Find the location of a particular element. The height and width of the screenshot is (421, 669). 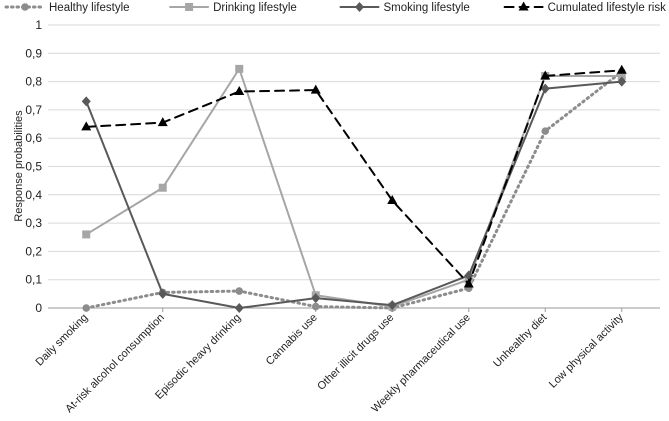

legend-item: Cumulated lifestyle risk factors is located at coordinates (586, 7).